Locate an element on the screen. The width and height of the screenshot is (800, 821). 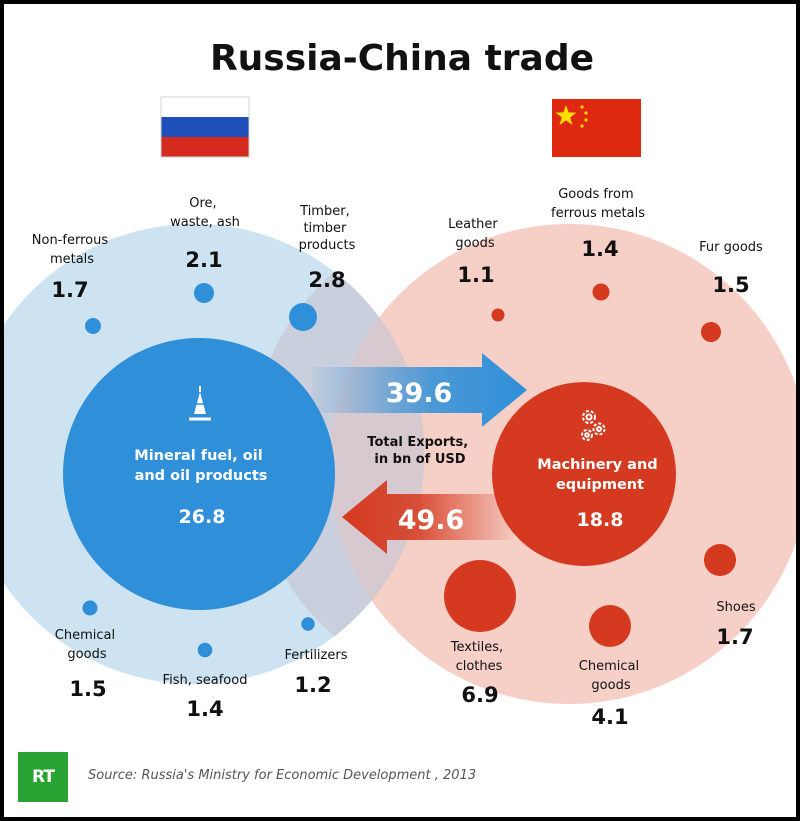
russia-bubble-timber: Timber, timber products 2.8 is located at coordinates (322, 267).